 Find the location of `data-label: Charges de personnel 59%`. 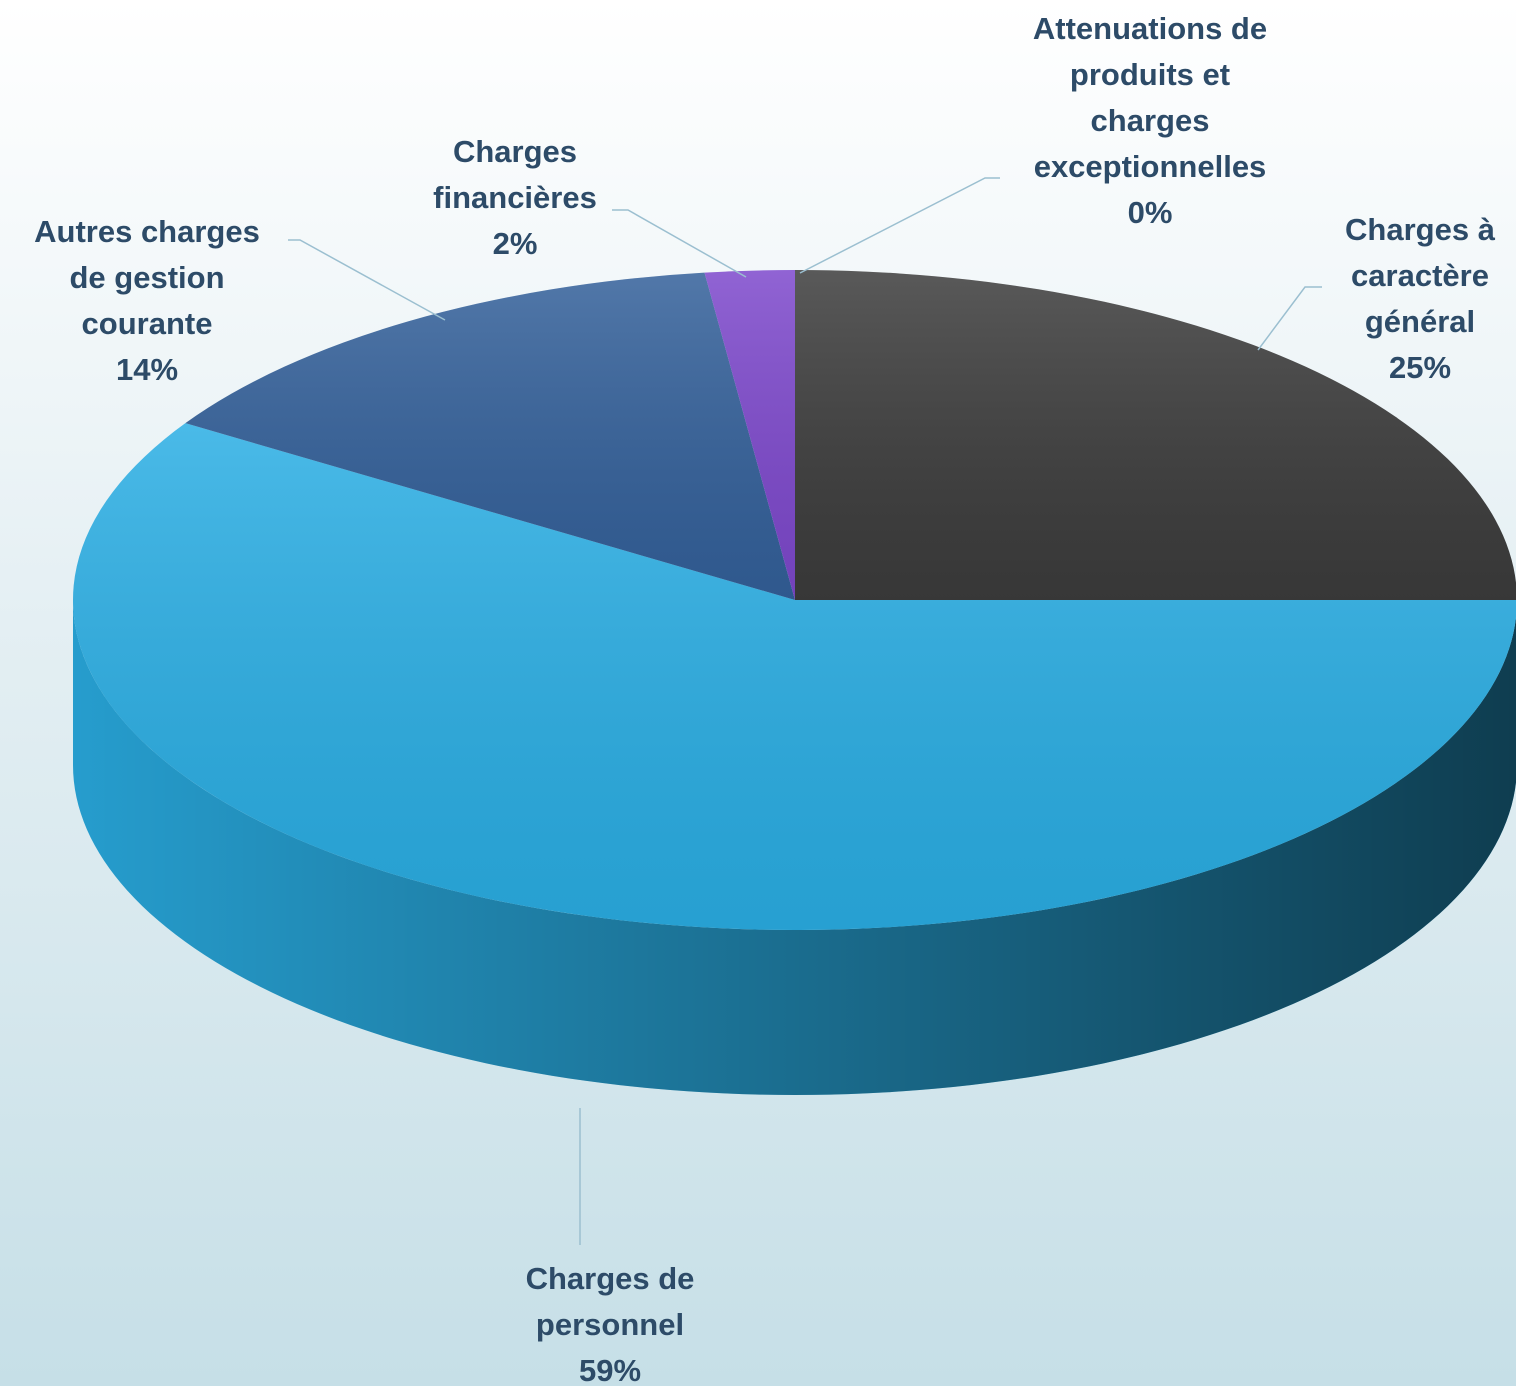

data-label: Charges de personnel 59% is located at coordinates (610, 1321).